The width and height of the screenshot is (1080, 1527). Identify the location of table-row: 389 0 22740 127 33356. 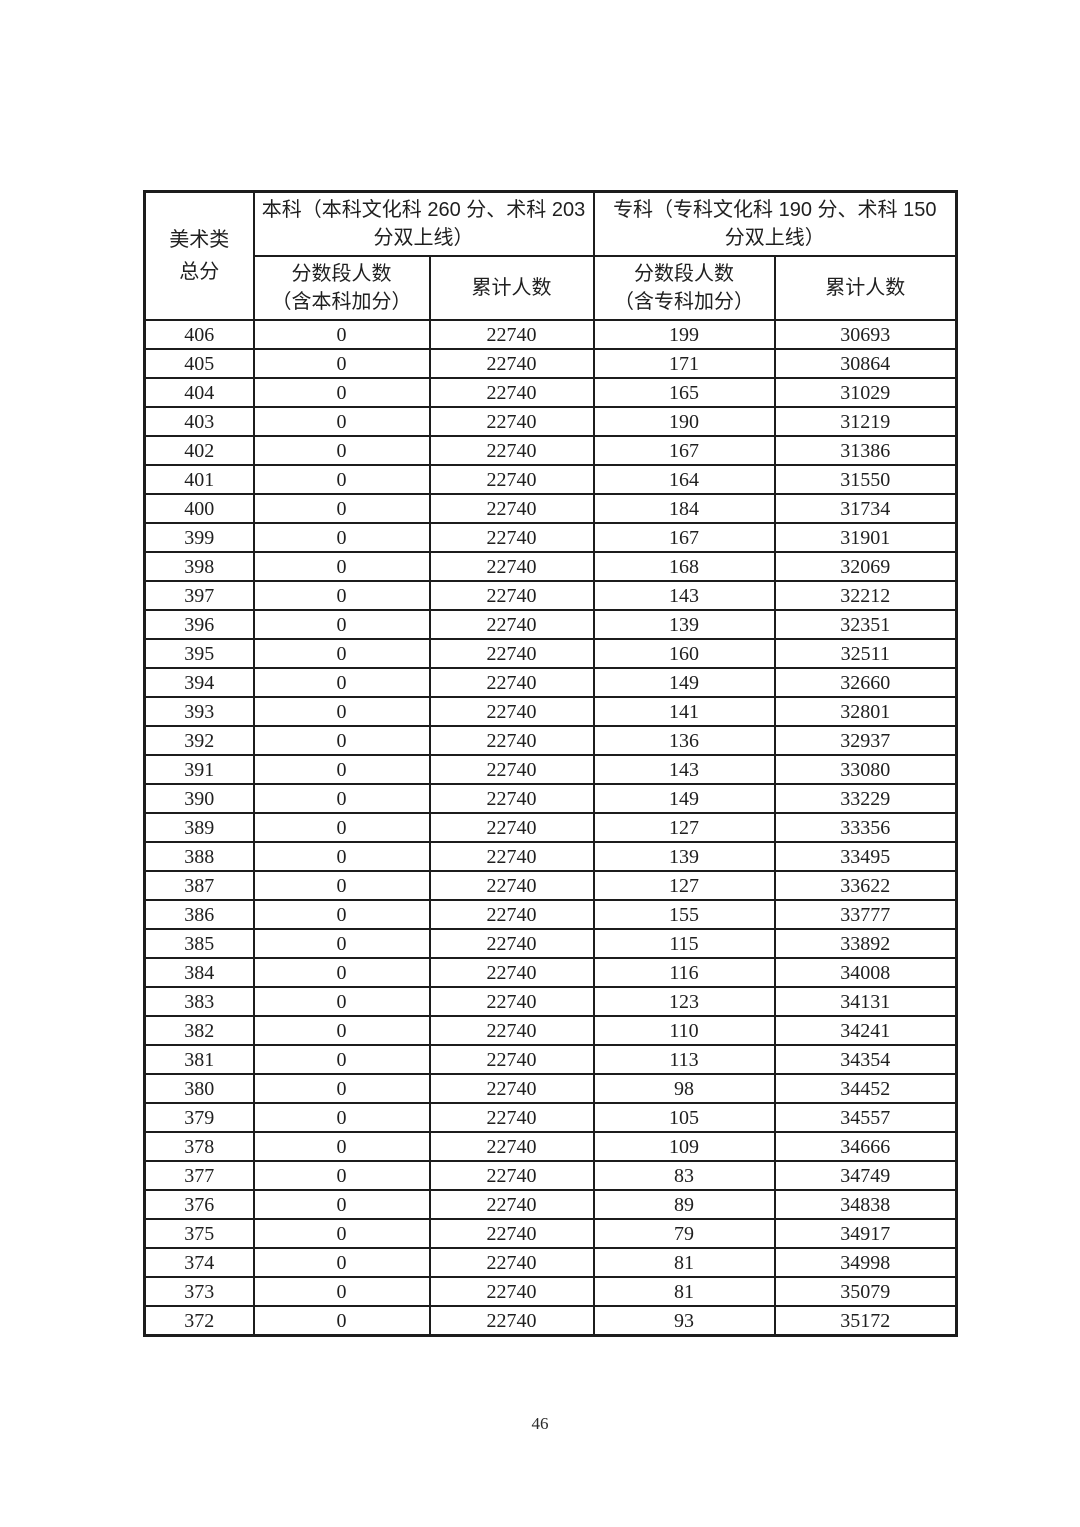
(550, 827).